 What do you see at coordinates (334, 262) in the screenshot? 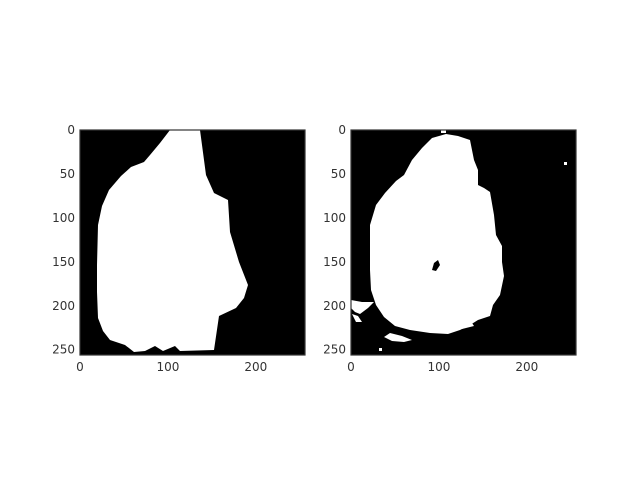
I see `right-y-tick-label: 150` at bounding box center [334, 262].